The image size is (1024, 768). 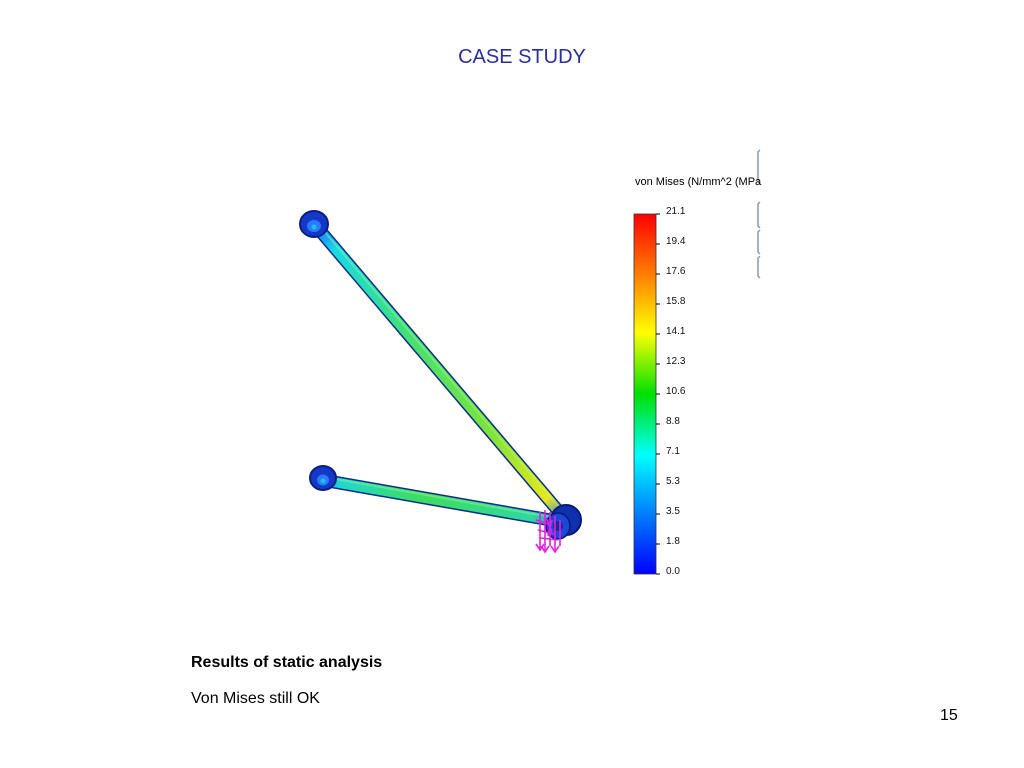 I want to click on legend-tick-label: 15.8, so click(x=676, y=301).